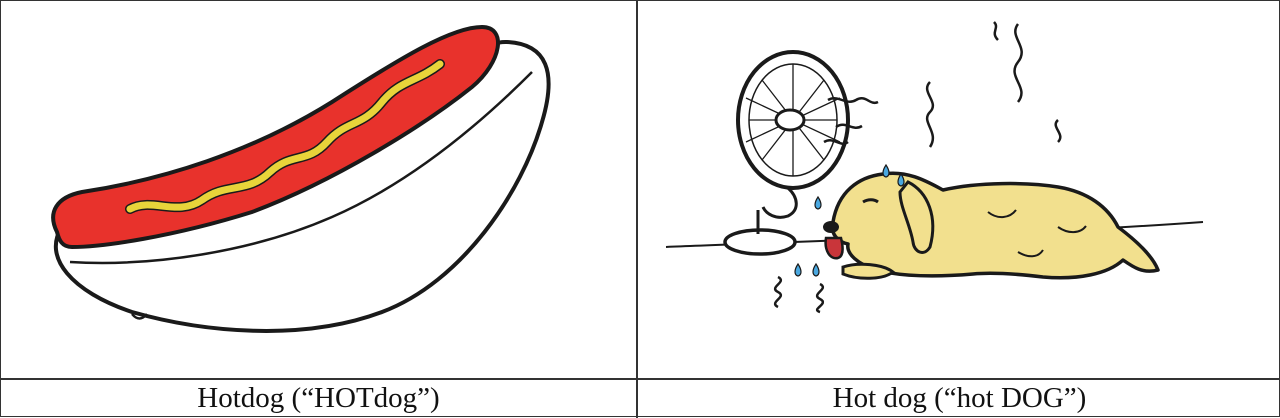  I want to click on caption-hot-dog: Hot dog (“hot DOG”), so click(959, 398).